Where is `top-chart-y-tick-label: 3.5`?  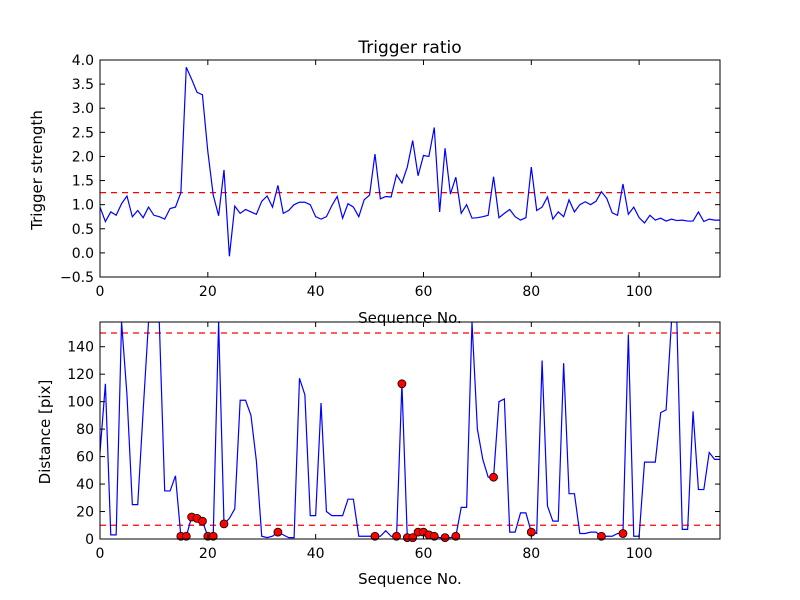 top-chart-y-tick-label: 3.5 is located at coordinates (83, 85).